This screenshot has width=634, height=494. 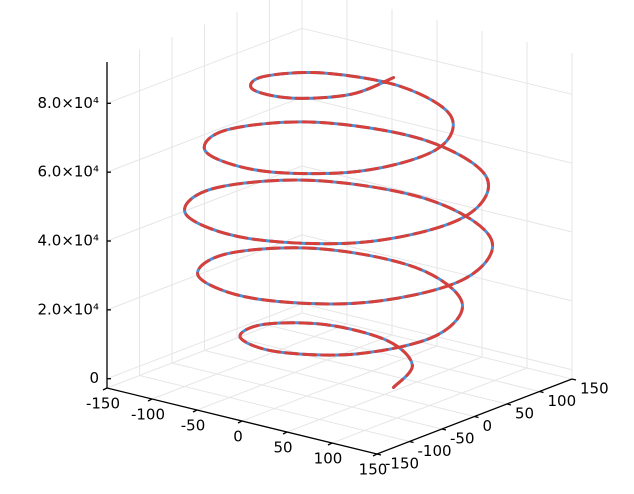 I want to click on z-tick-label: 8.0×10⁴, so click(x=68, y=103).